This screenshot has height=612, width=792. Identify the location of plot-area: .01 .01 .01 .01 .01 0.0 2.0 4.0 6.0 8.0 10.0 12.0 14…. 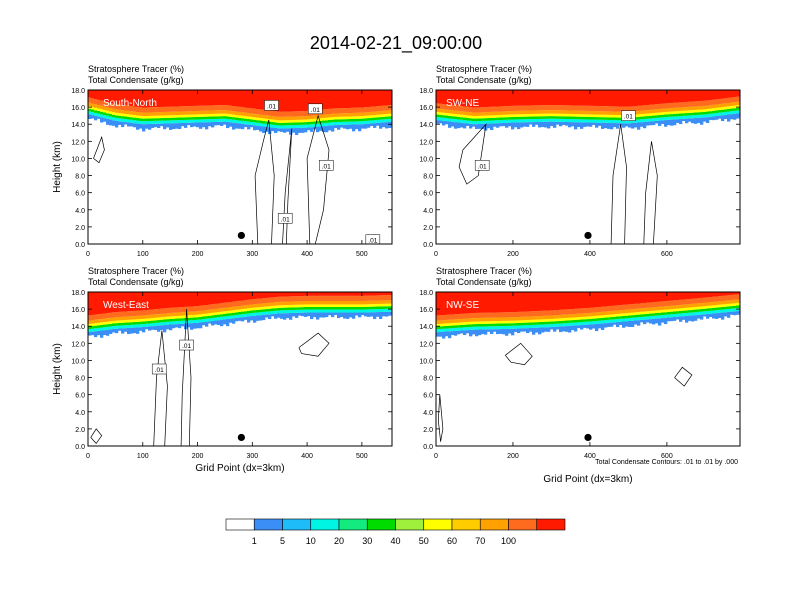
(232, 173).